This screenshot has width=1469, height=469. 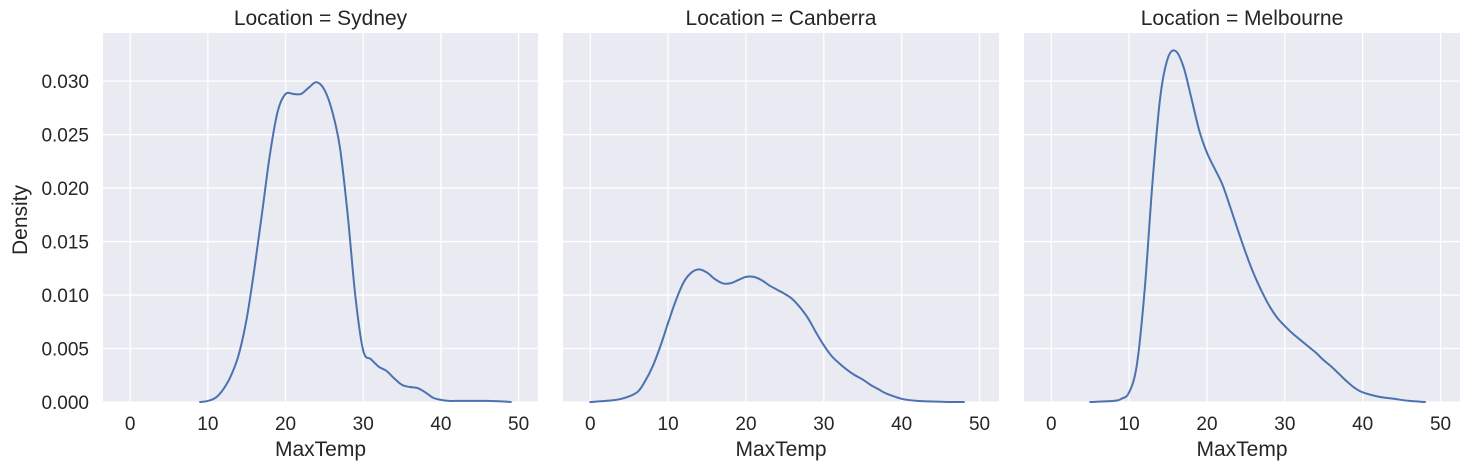 What do you see at coordinates (20, 219) in the screenshot?
I see `y-axis-label: Density` at bounding box center [20, 219].